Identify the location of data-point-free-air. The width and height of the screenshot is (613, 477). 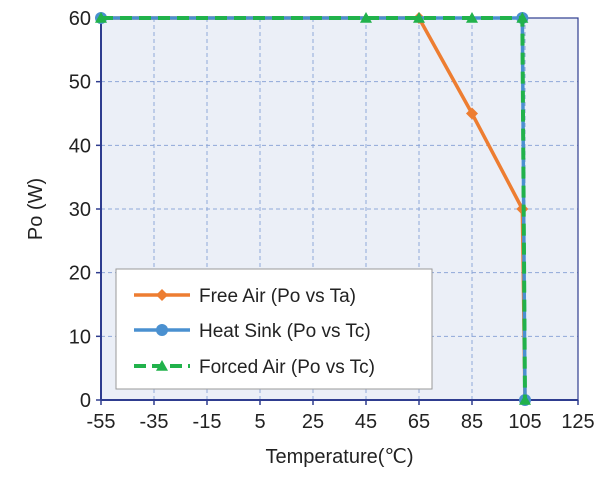
(472, 113).